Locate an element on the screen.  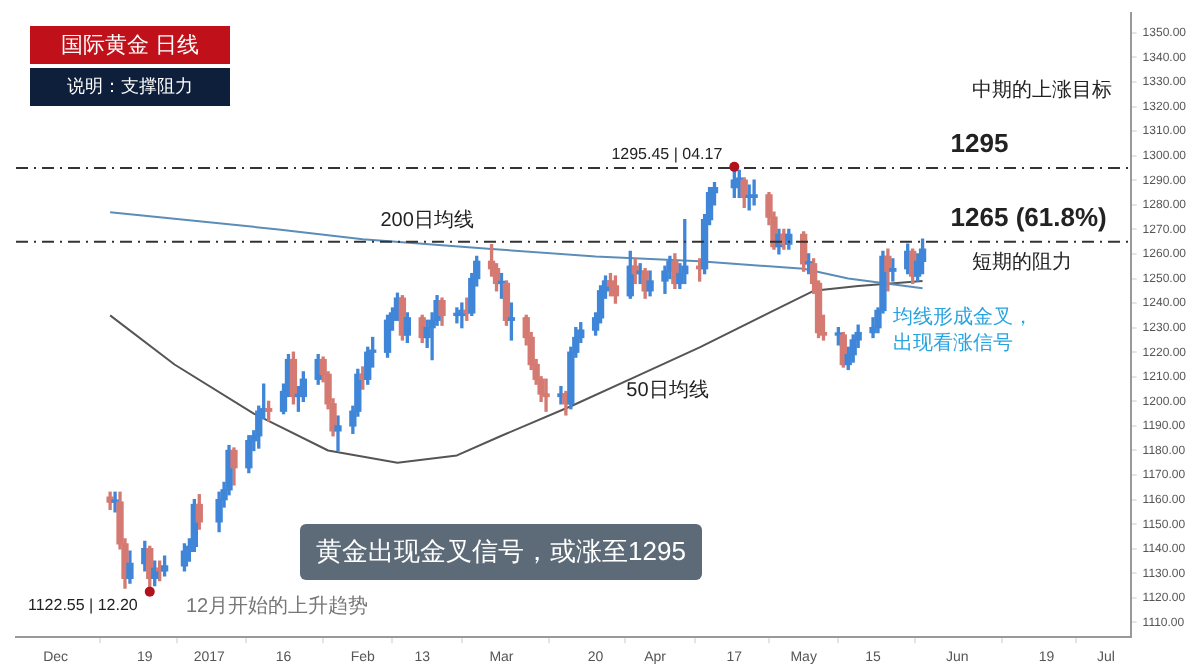
ref-line-label: 1295 is located at coordinates (979, 142).